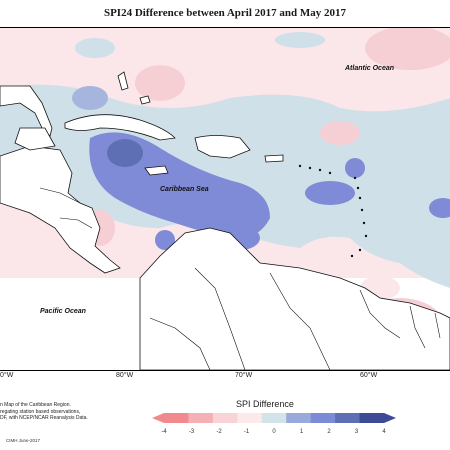 This screenshot has height=450, width=450. What do you see at coordinates (219, 432) in the screenshot?
I see `legend-tick-label: -2` at bounding box center [219, 432].